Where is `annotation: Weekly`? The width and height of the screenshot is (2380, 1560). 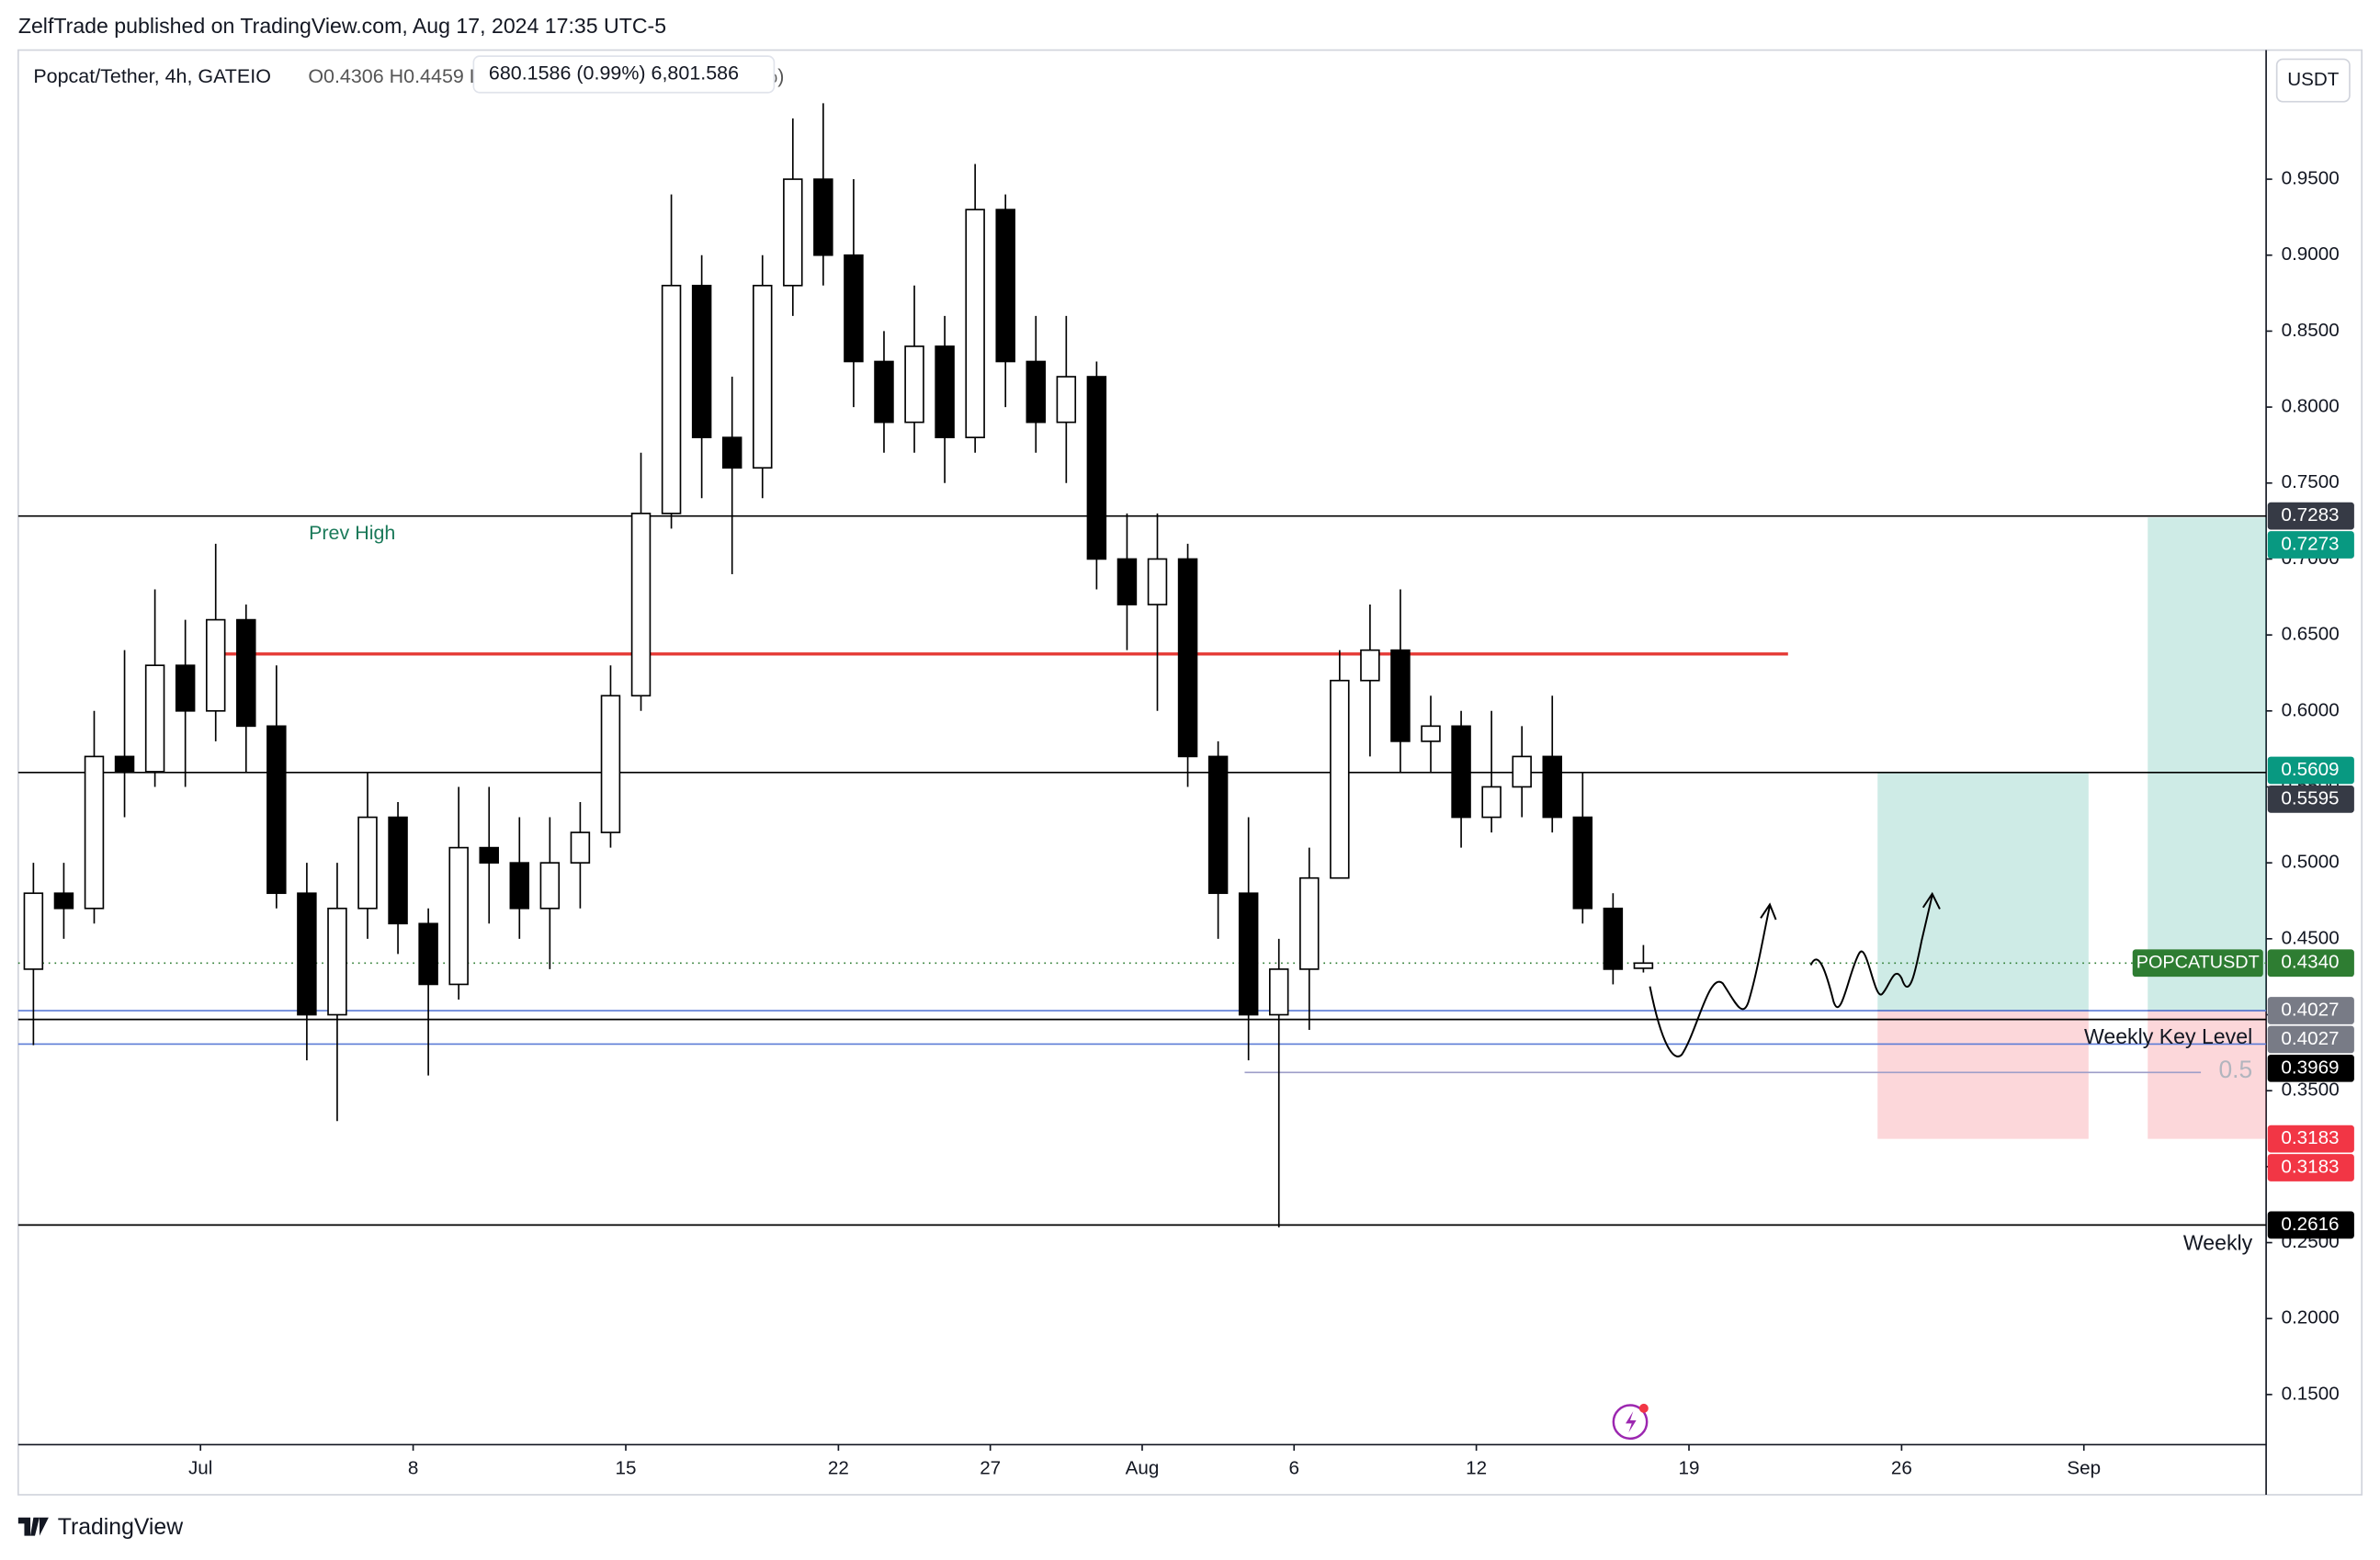
annotation: Weekly is located at coordinates (2218, 1243).